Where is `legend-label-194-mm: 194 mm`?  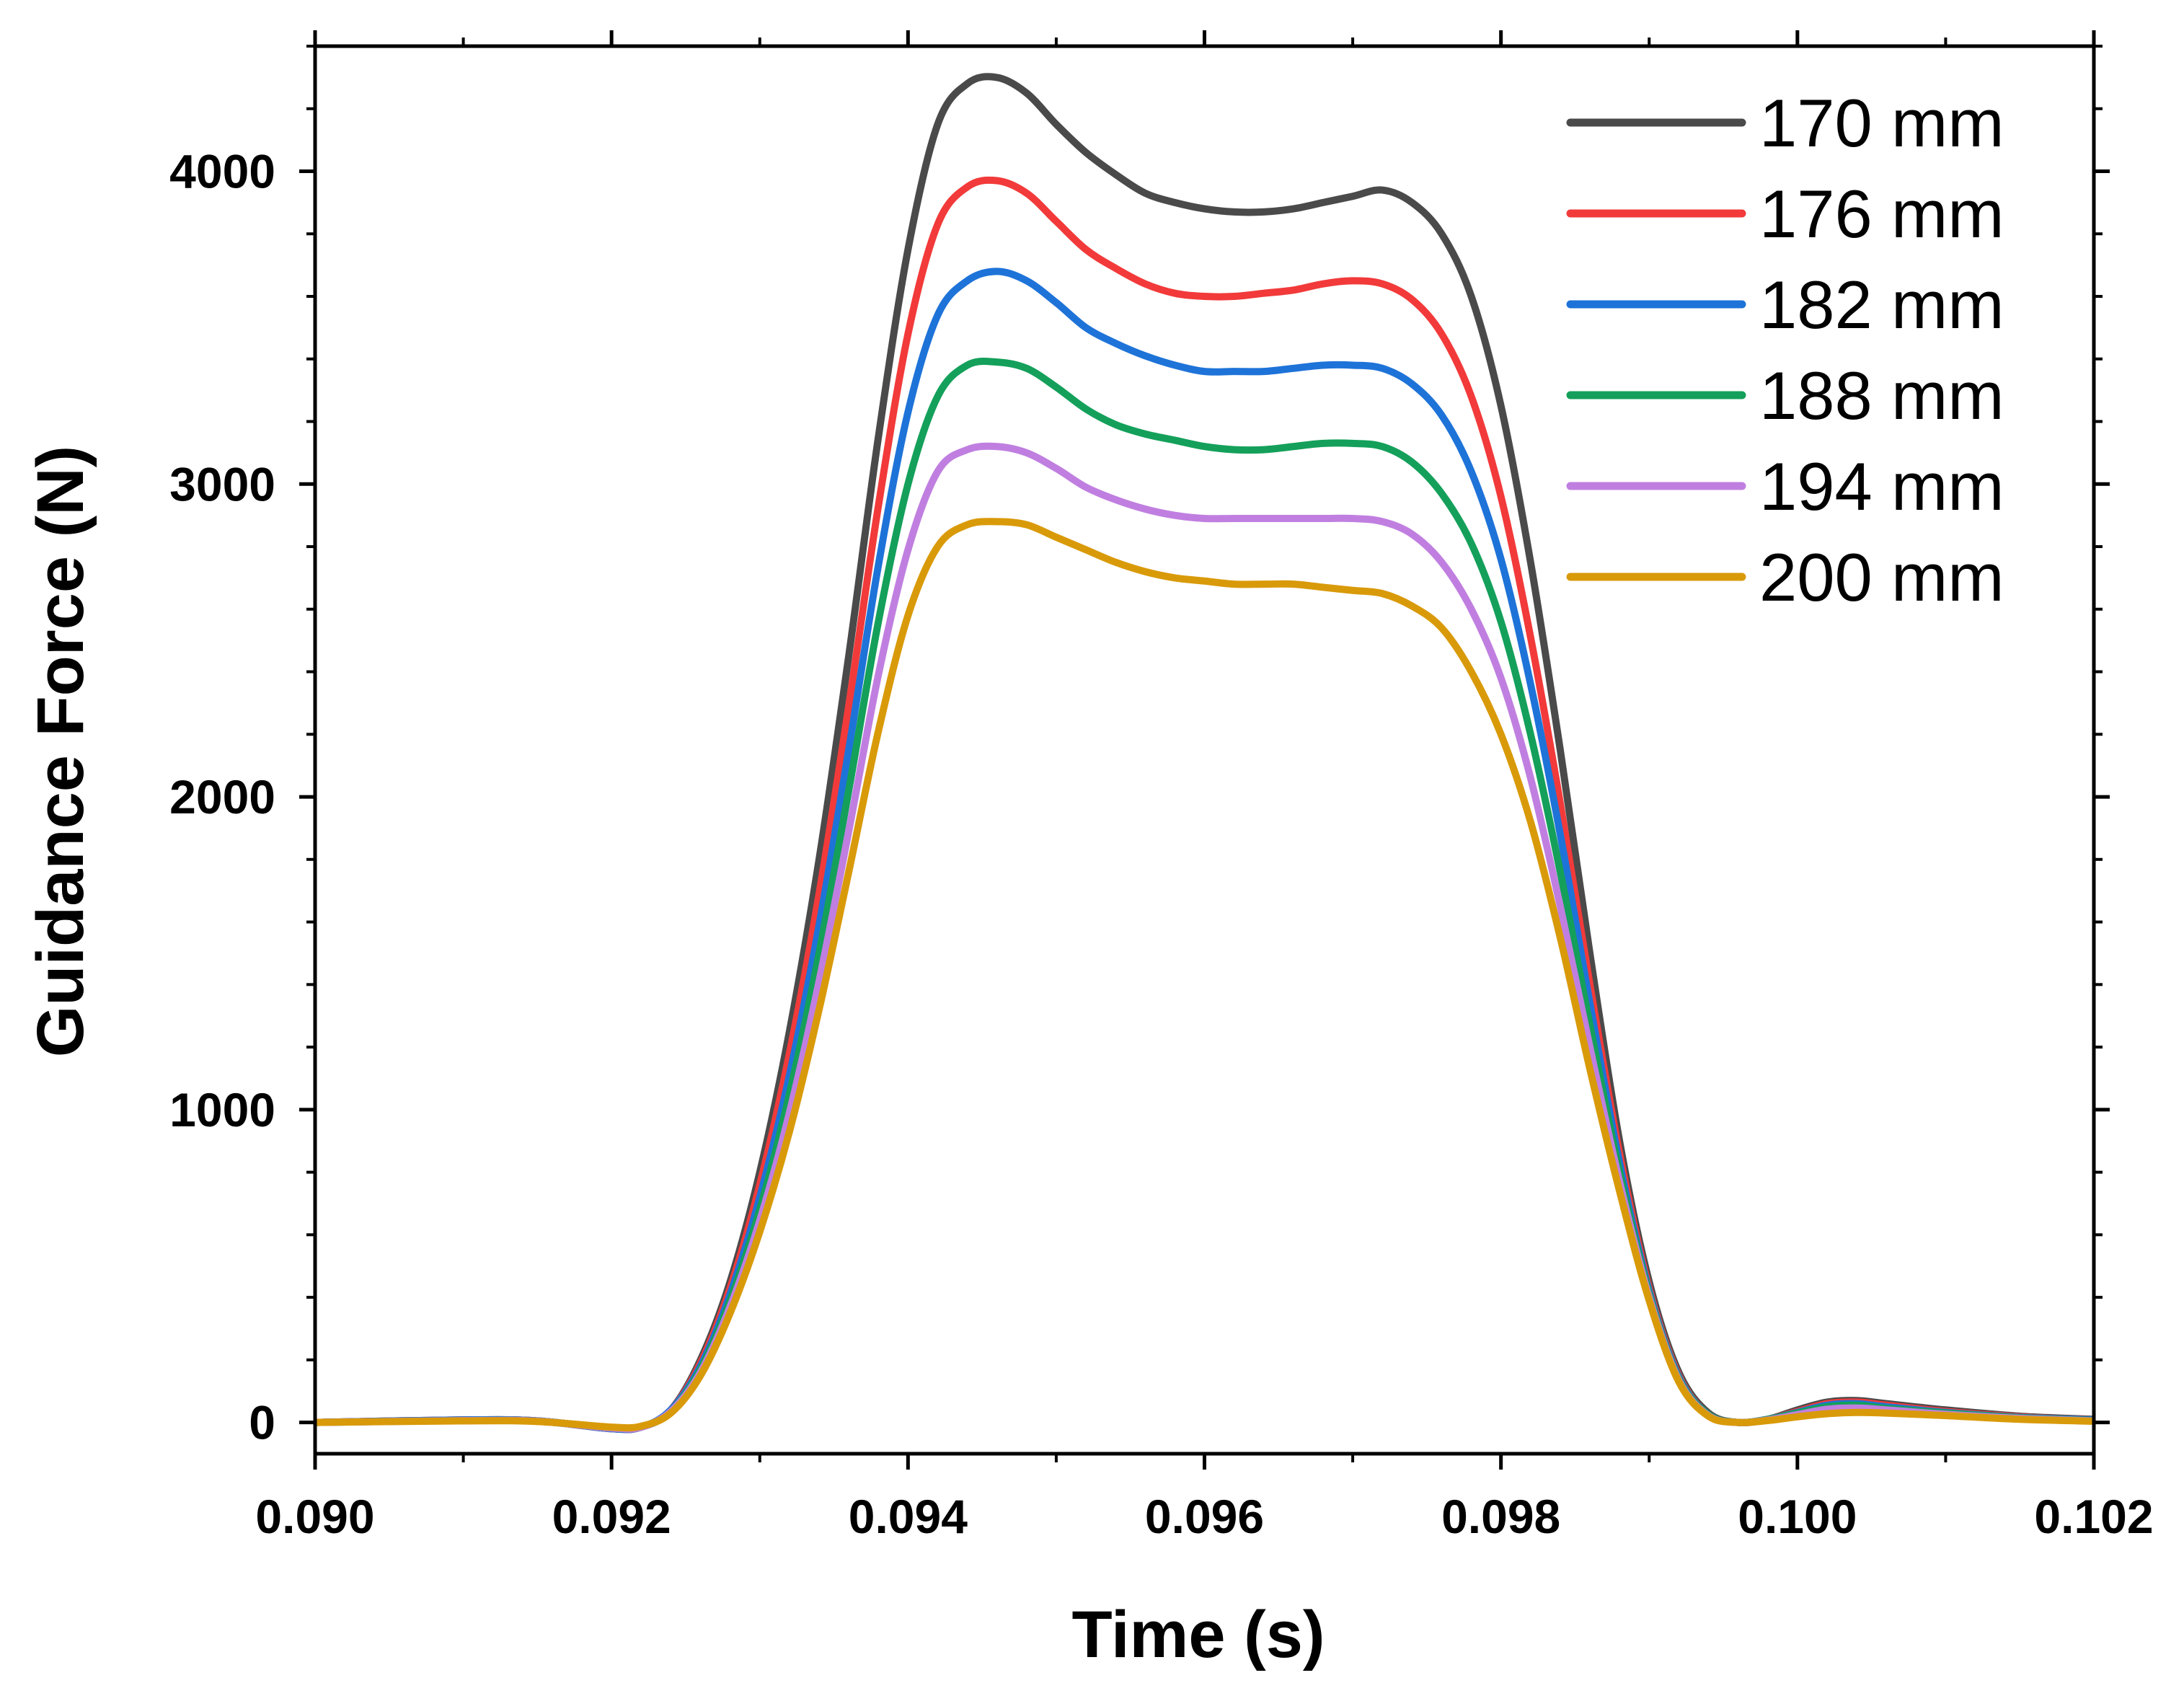 legend-label-194-mm: 194 mm is located at coordinates (1882, 486).